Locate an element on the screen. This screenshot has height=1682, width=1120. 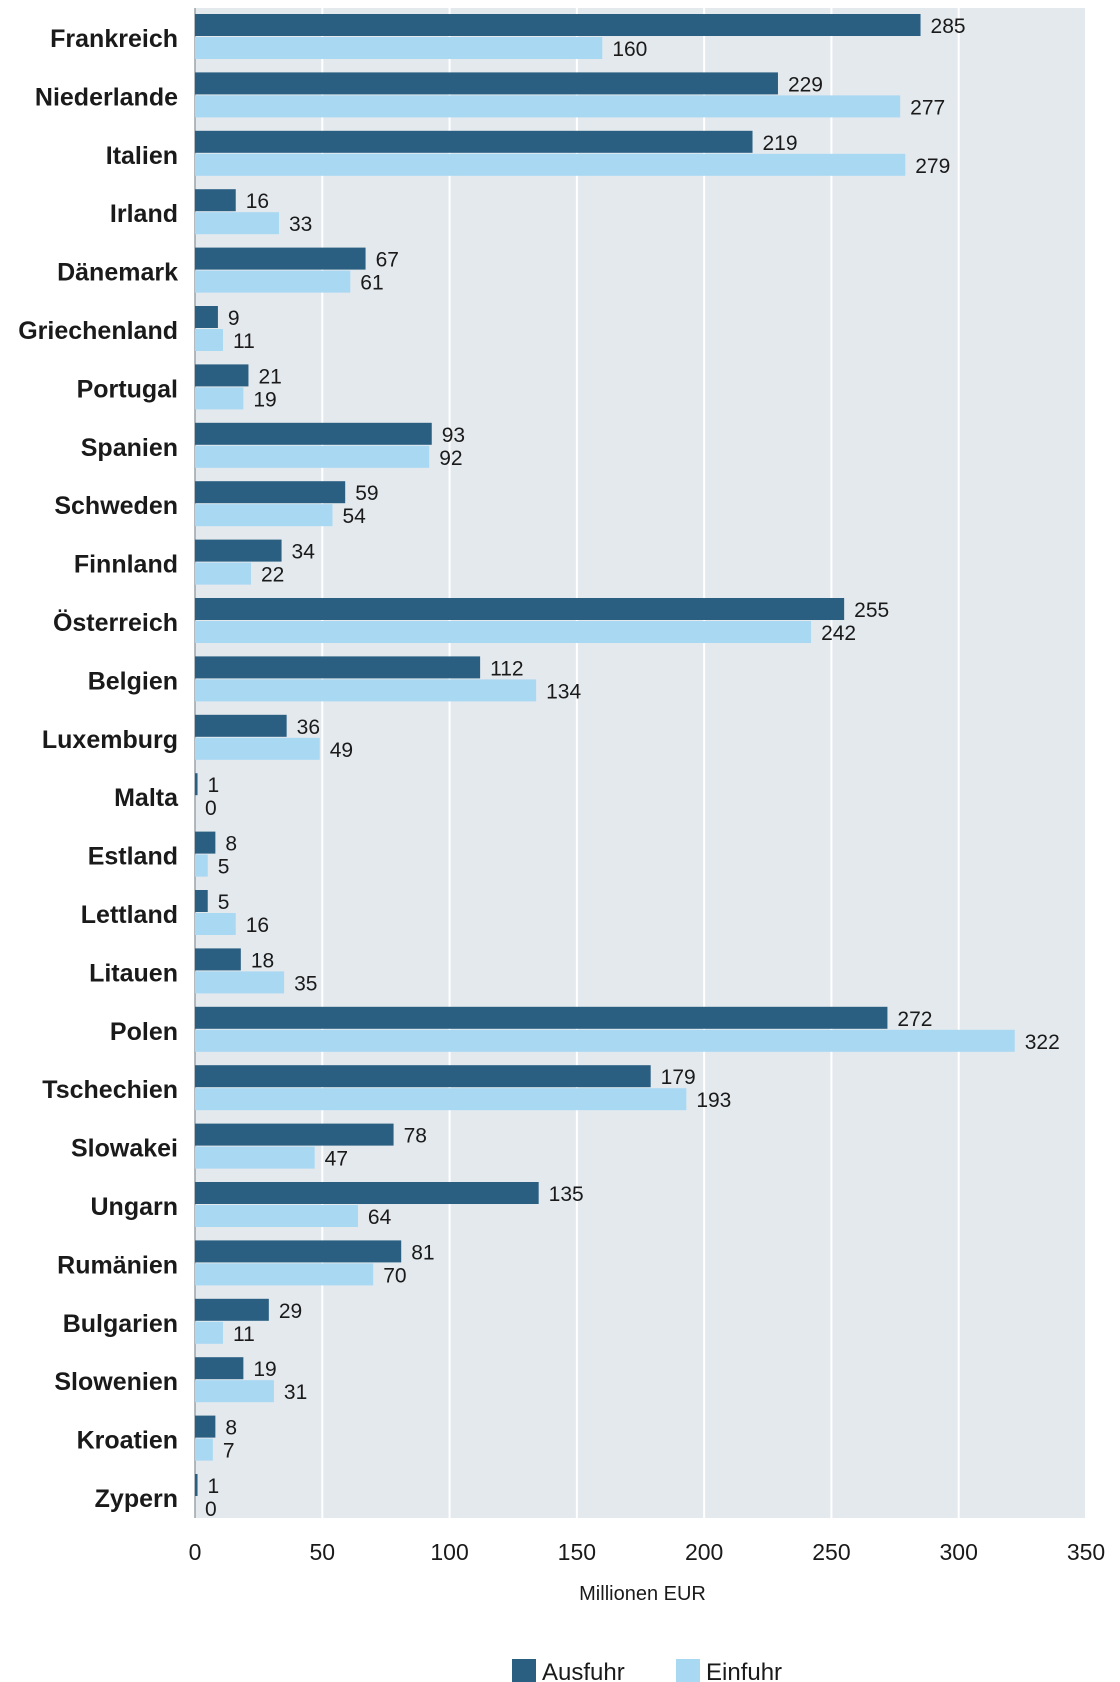
bar-einfuhr-belgien is located at coordinates (366, 690).